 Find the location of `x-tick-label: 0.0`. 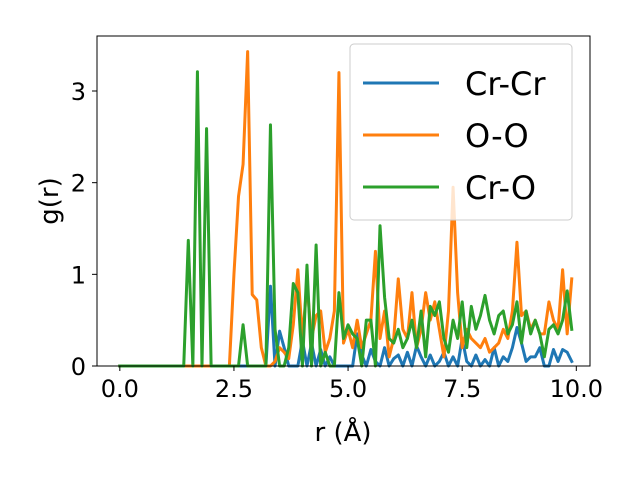

x-tick-label: 0.0 is located at coordinates (120, 389).